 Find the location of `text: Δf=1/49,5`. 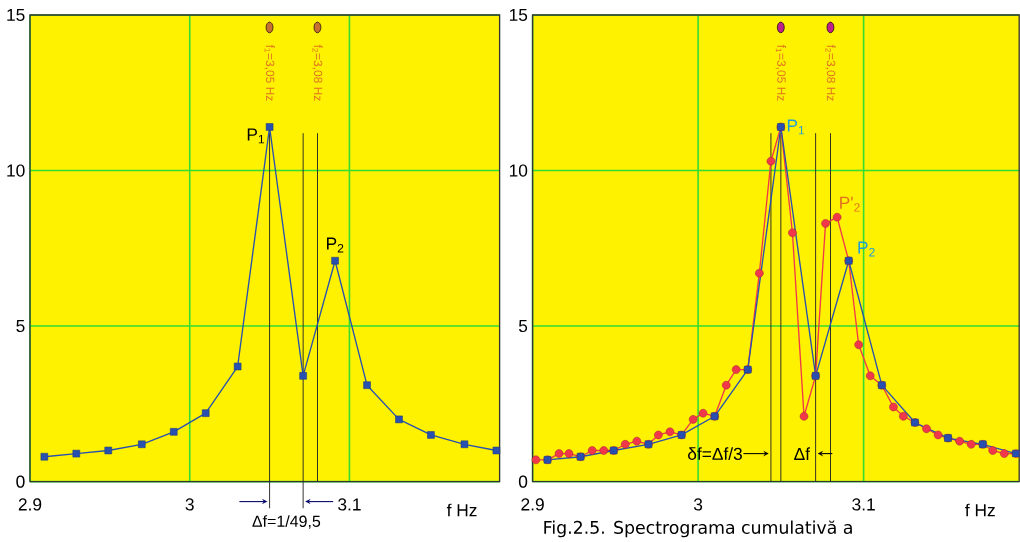

text: Δf=1/49,5 is located at coordinates (286, 522).